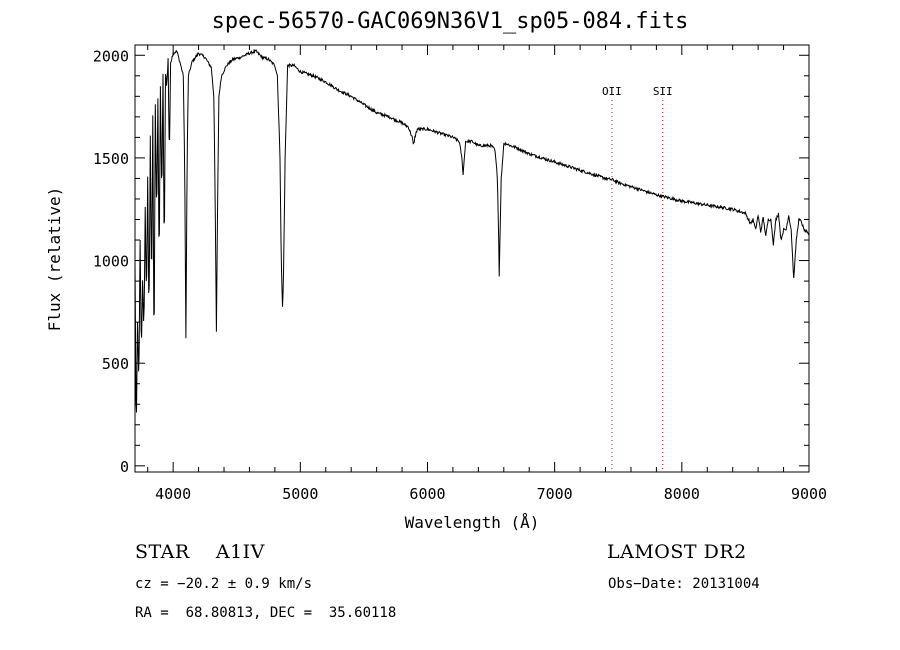 The width and height of the screenshot is (900, 650). What do you see at coordinates (637, 278) in the screenshot?
I see `emission-markers: OII SII` at bounding box center [637, 278].